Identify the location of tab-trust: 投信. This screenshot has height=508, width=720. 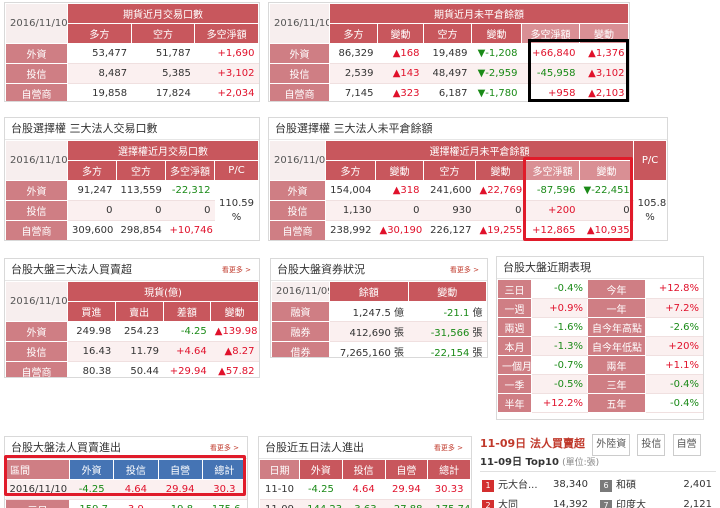
(651, 445).